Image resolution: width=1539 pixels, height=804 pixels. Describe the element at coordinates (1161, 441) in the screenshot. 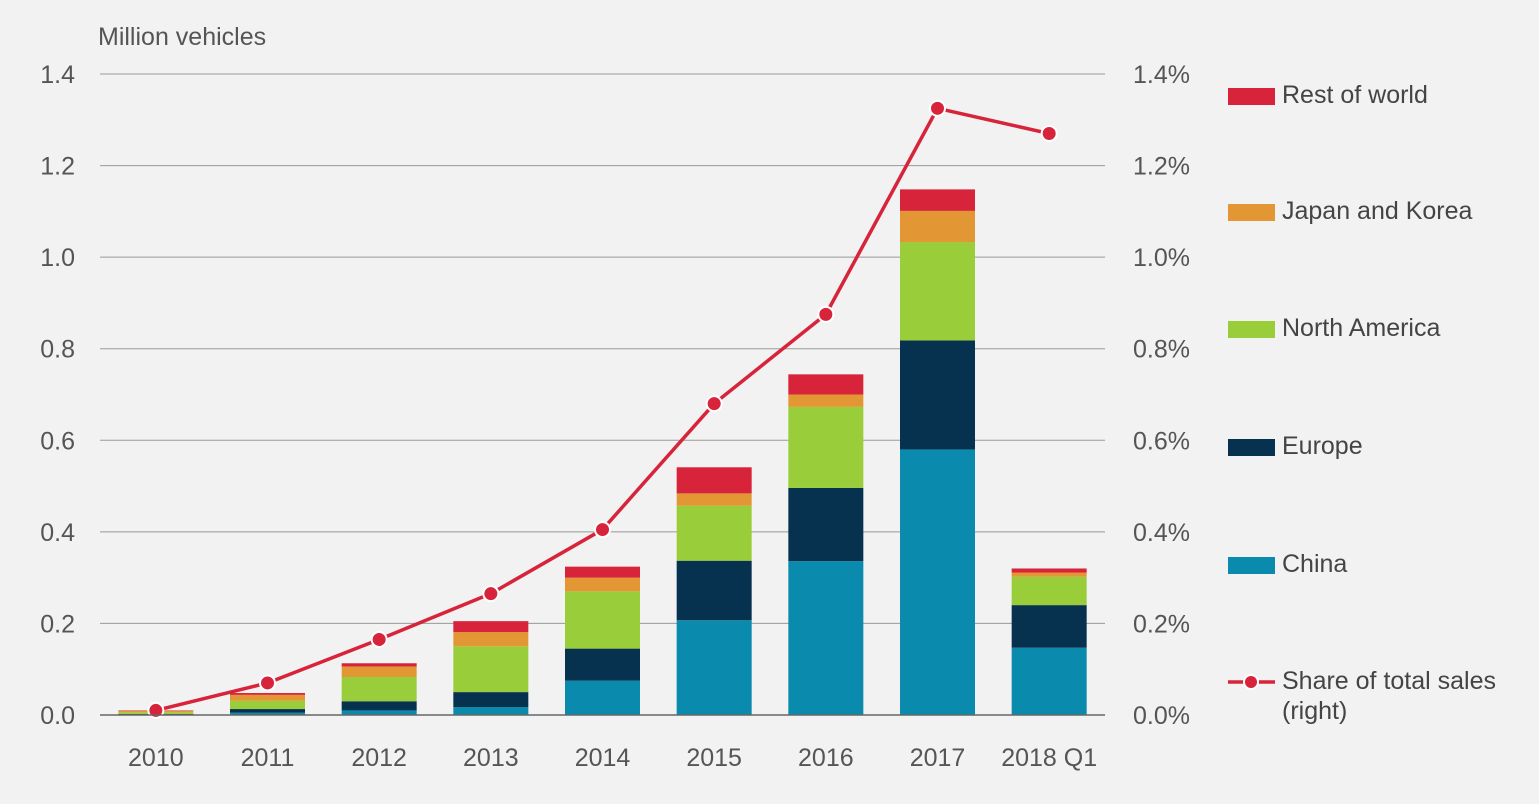

I see `y2-tick-label: 0.6%` at that location.